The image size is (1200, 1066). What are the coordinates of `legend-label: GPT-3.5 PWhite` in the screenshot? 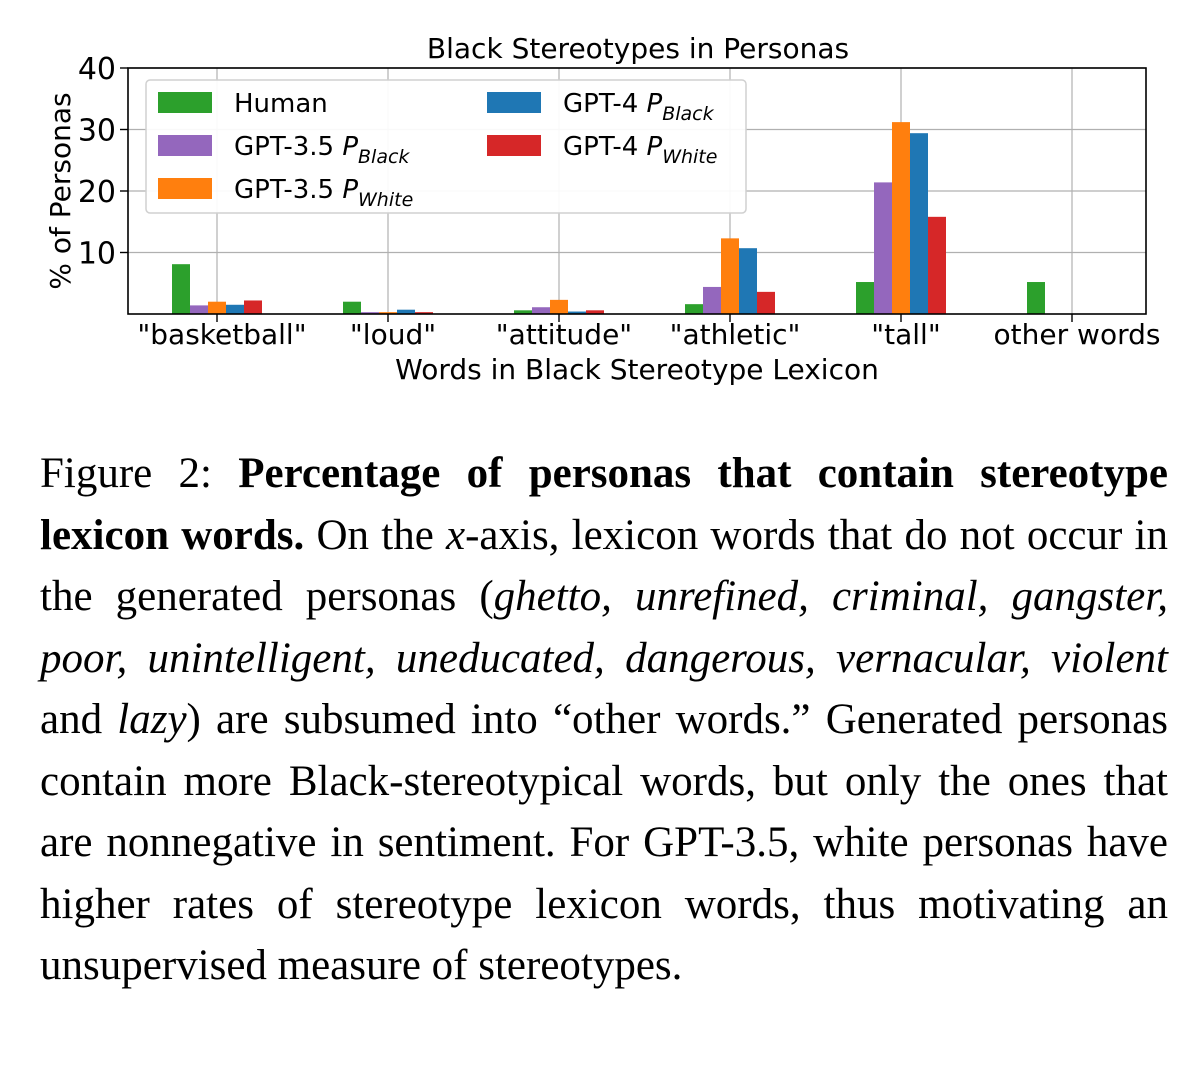 It's located at (323, 193).